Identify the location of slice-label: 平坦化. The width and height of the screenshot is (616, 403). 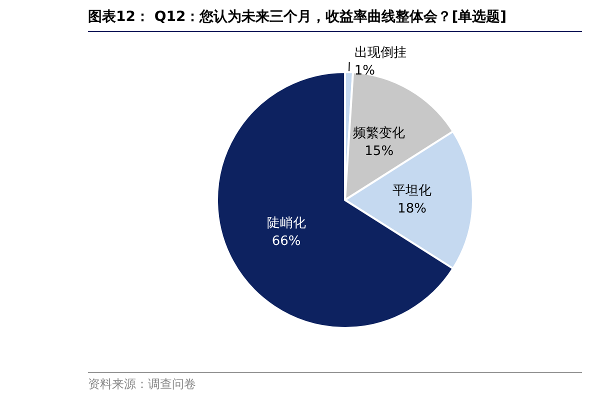
(412, 191).